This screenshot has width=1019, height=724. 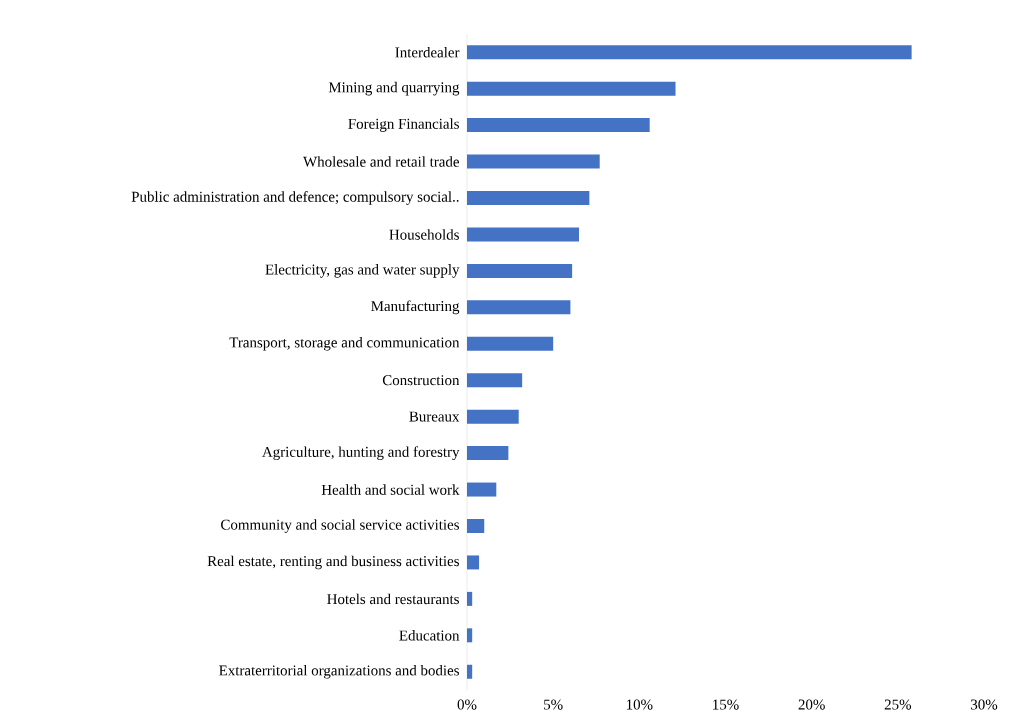 I want to click on y-tick-label: Public administration and defence; compulsory social.., so click(x=295, y=198).